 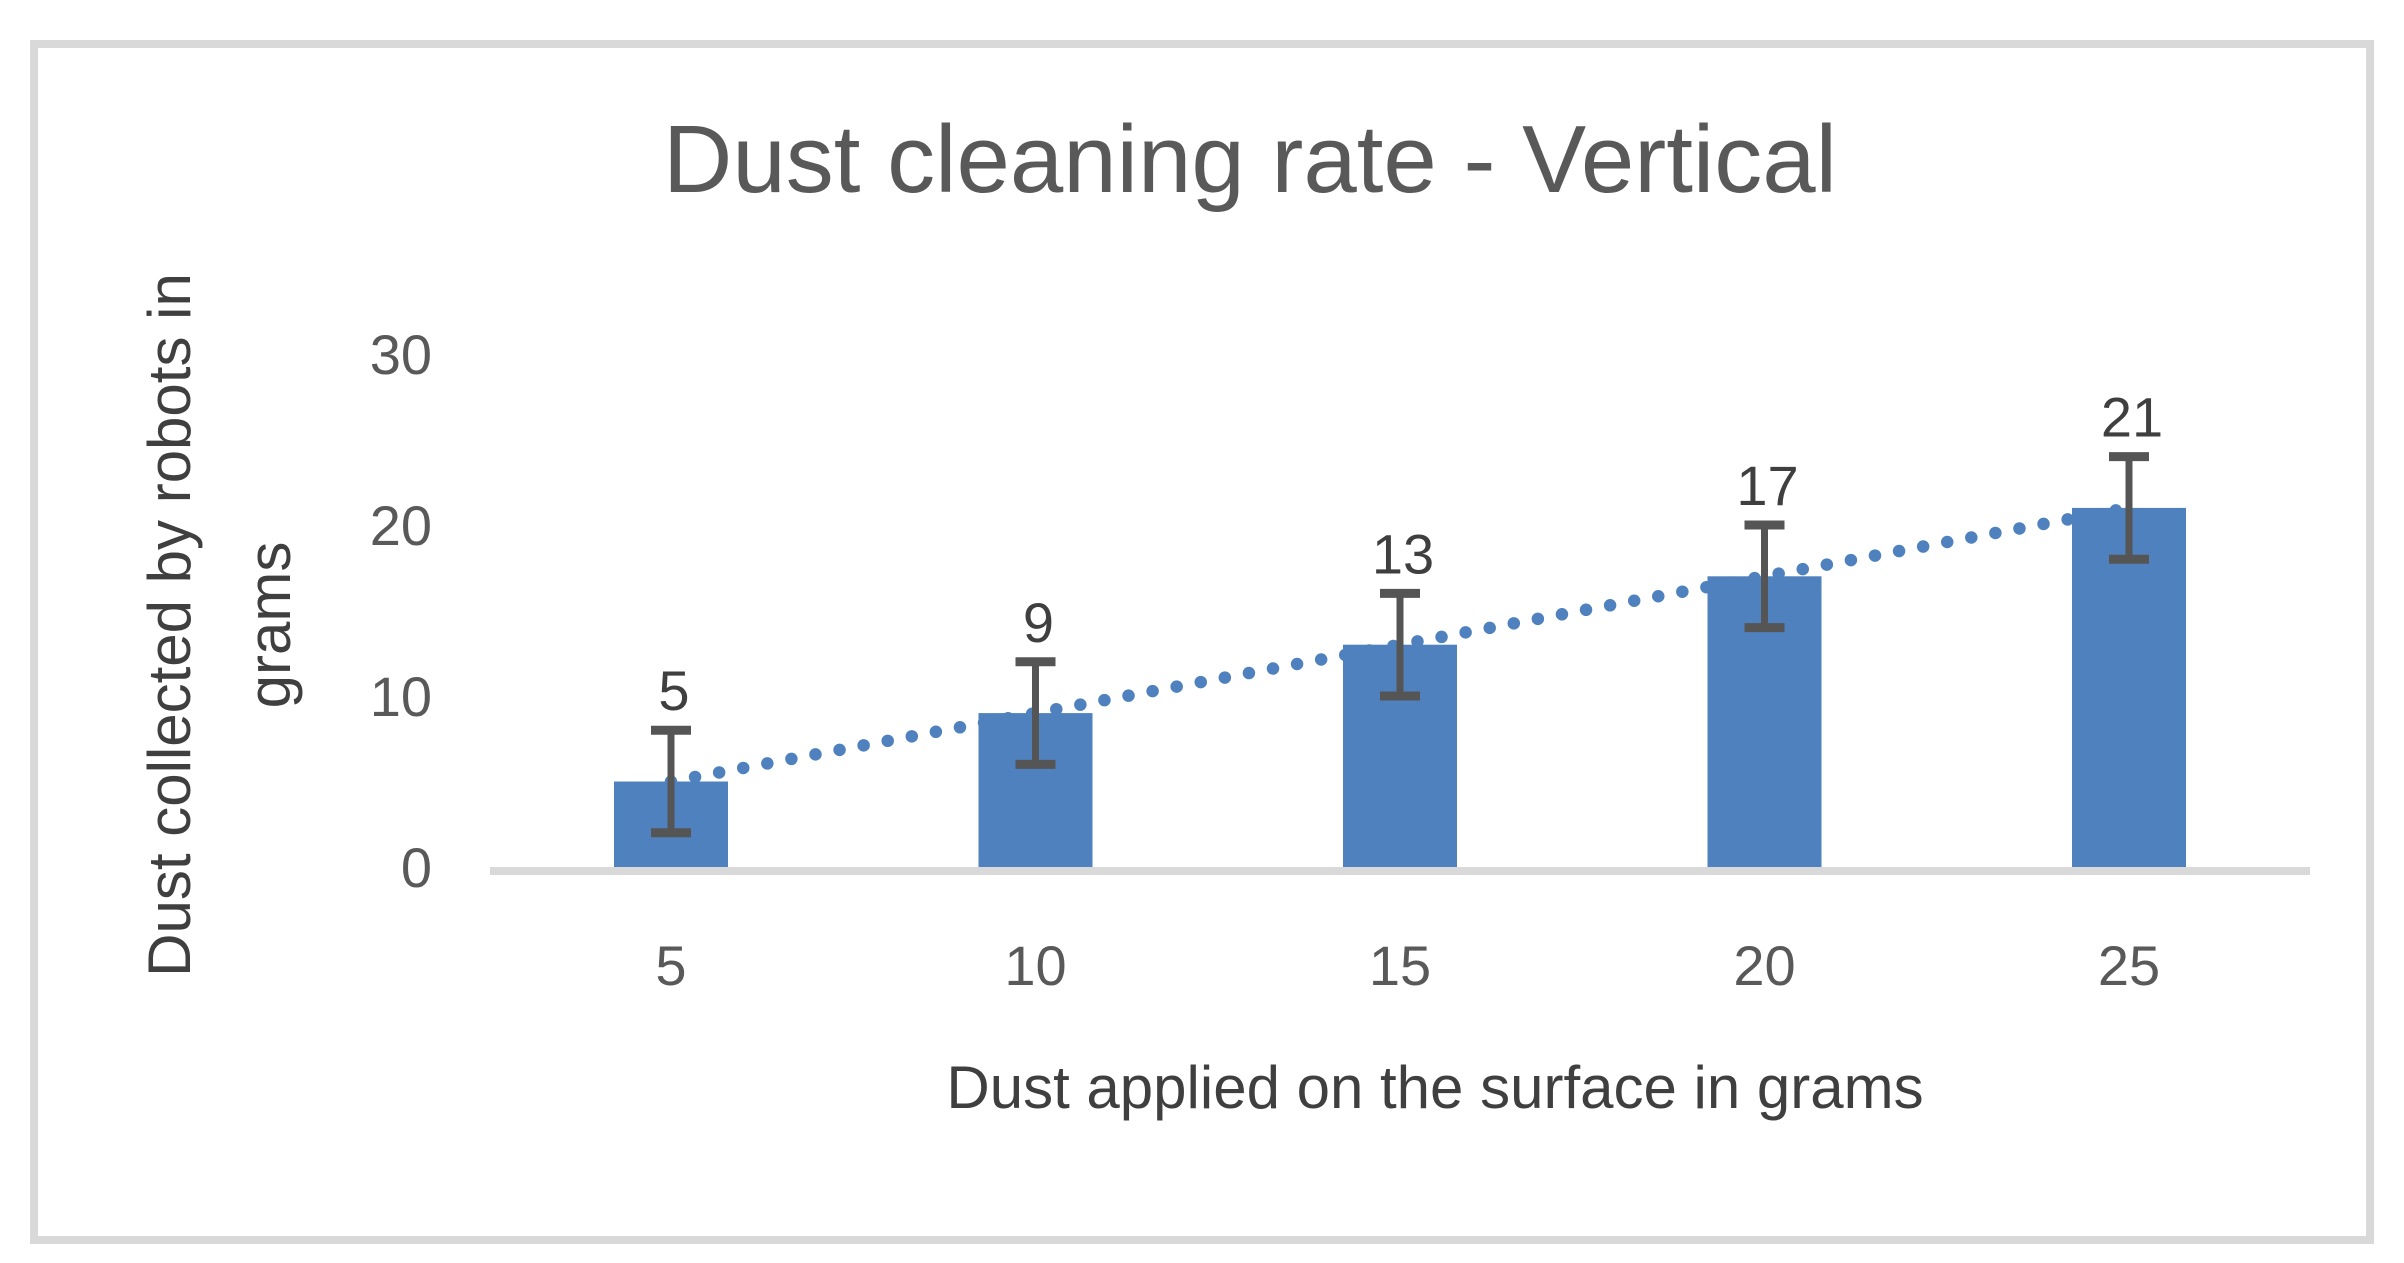 What do you see at coordinates (401, 525) in the screenshot?
I see `y-tick-label: 20` at bounding box center [401, 525].